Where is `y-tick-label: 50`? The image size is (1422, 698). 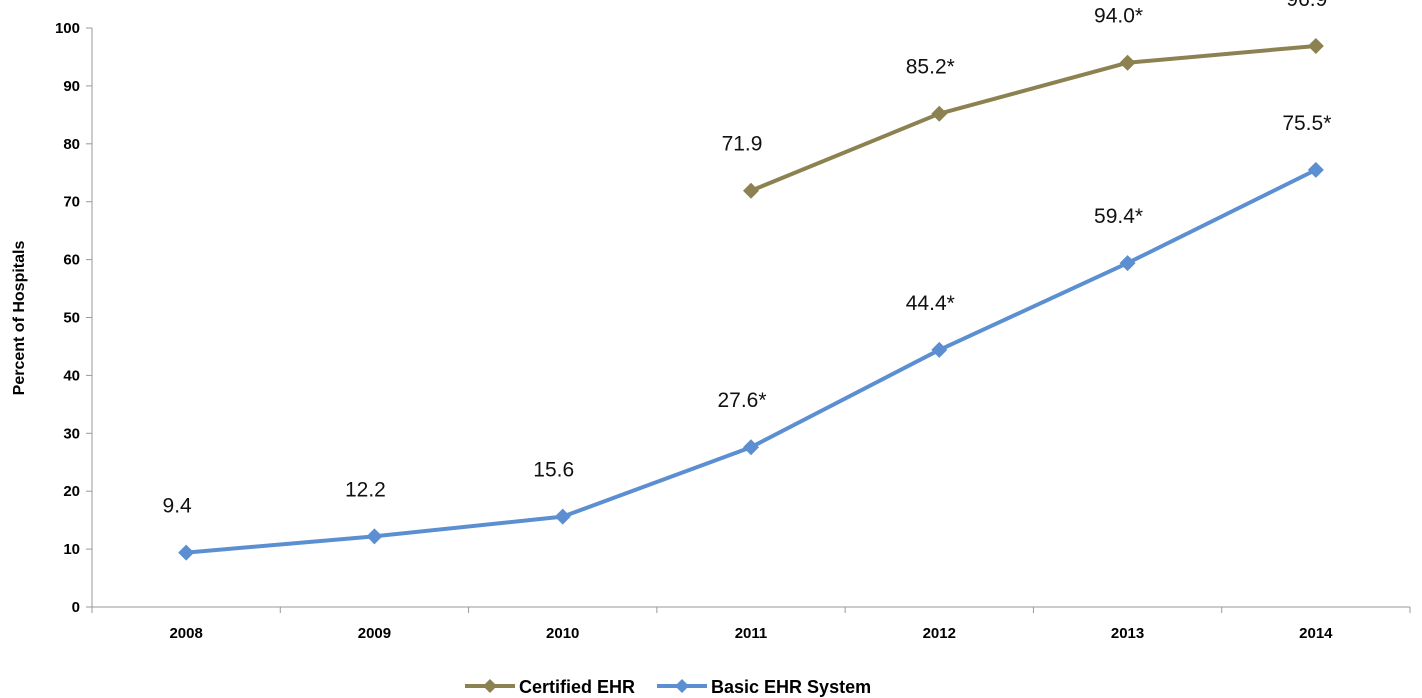 y-tick-label: 50 is located at coordinates (71, 318).